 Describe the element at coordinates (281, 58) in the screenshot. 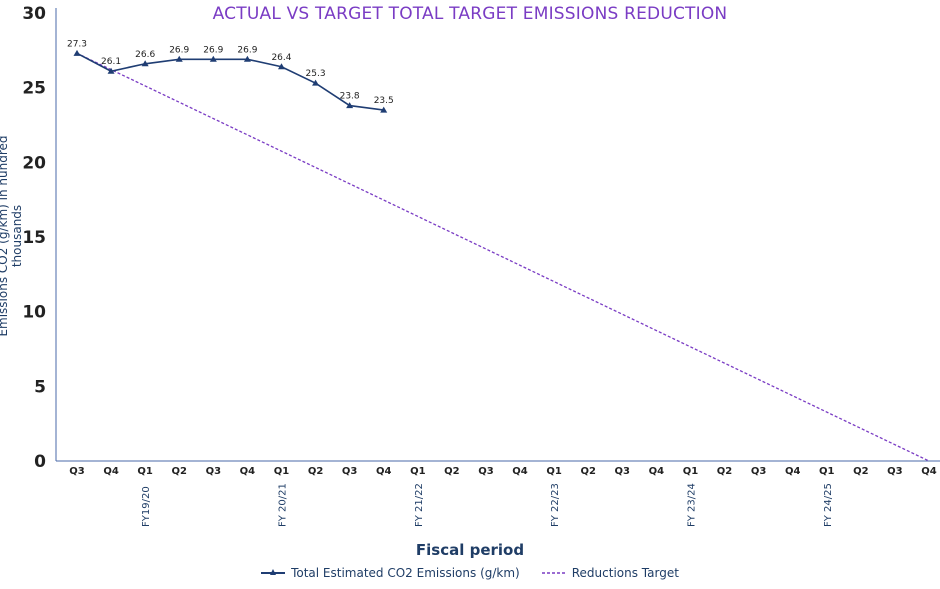

I see `data-label: 26.4` at that location.